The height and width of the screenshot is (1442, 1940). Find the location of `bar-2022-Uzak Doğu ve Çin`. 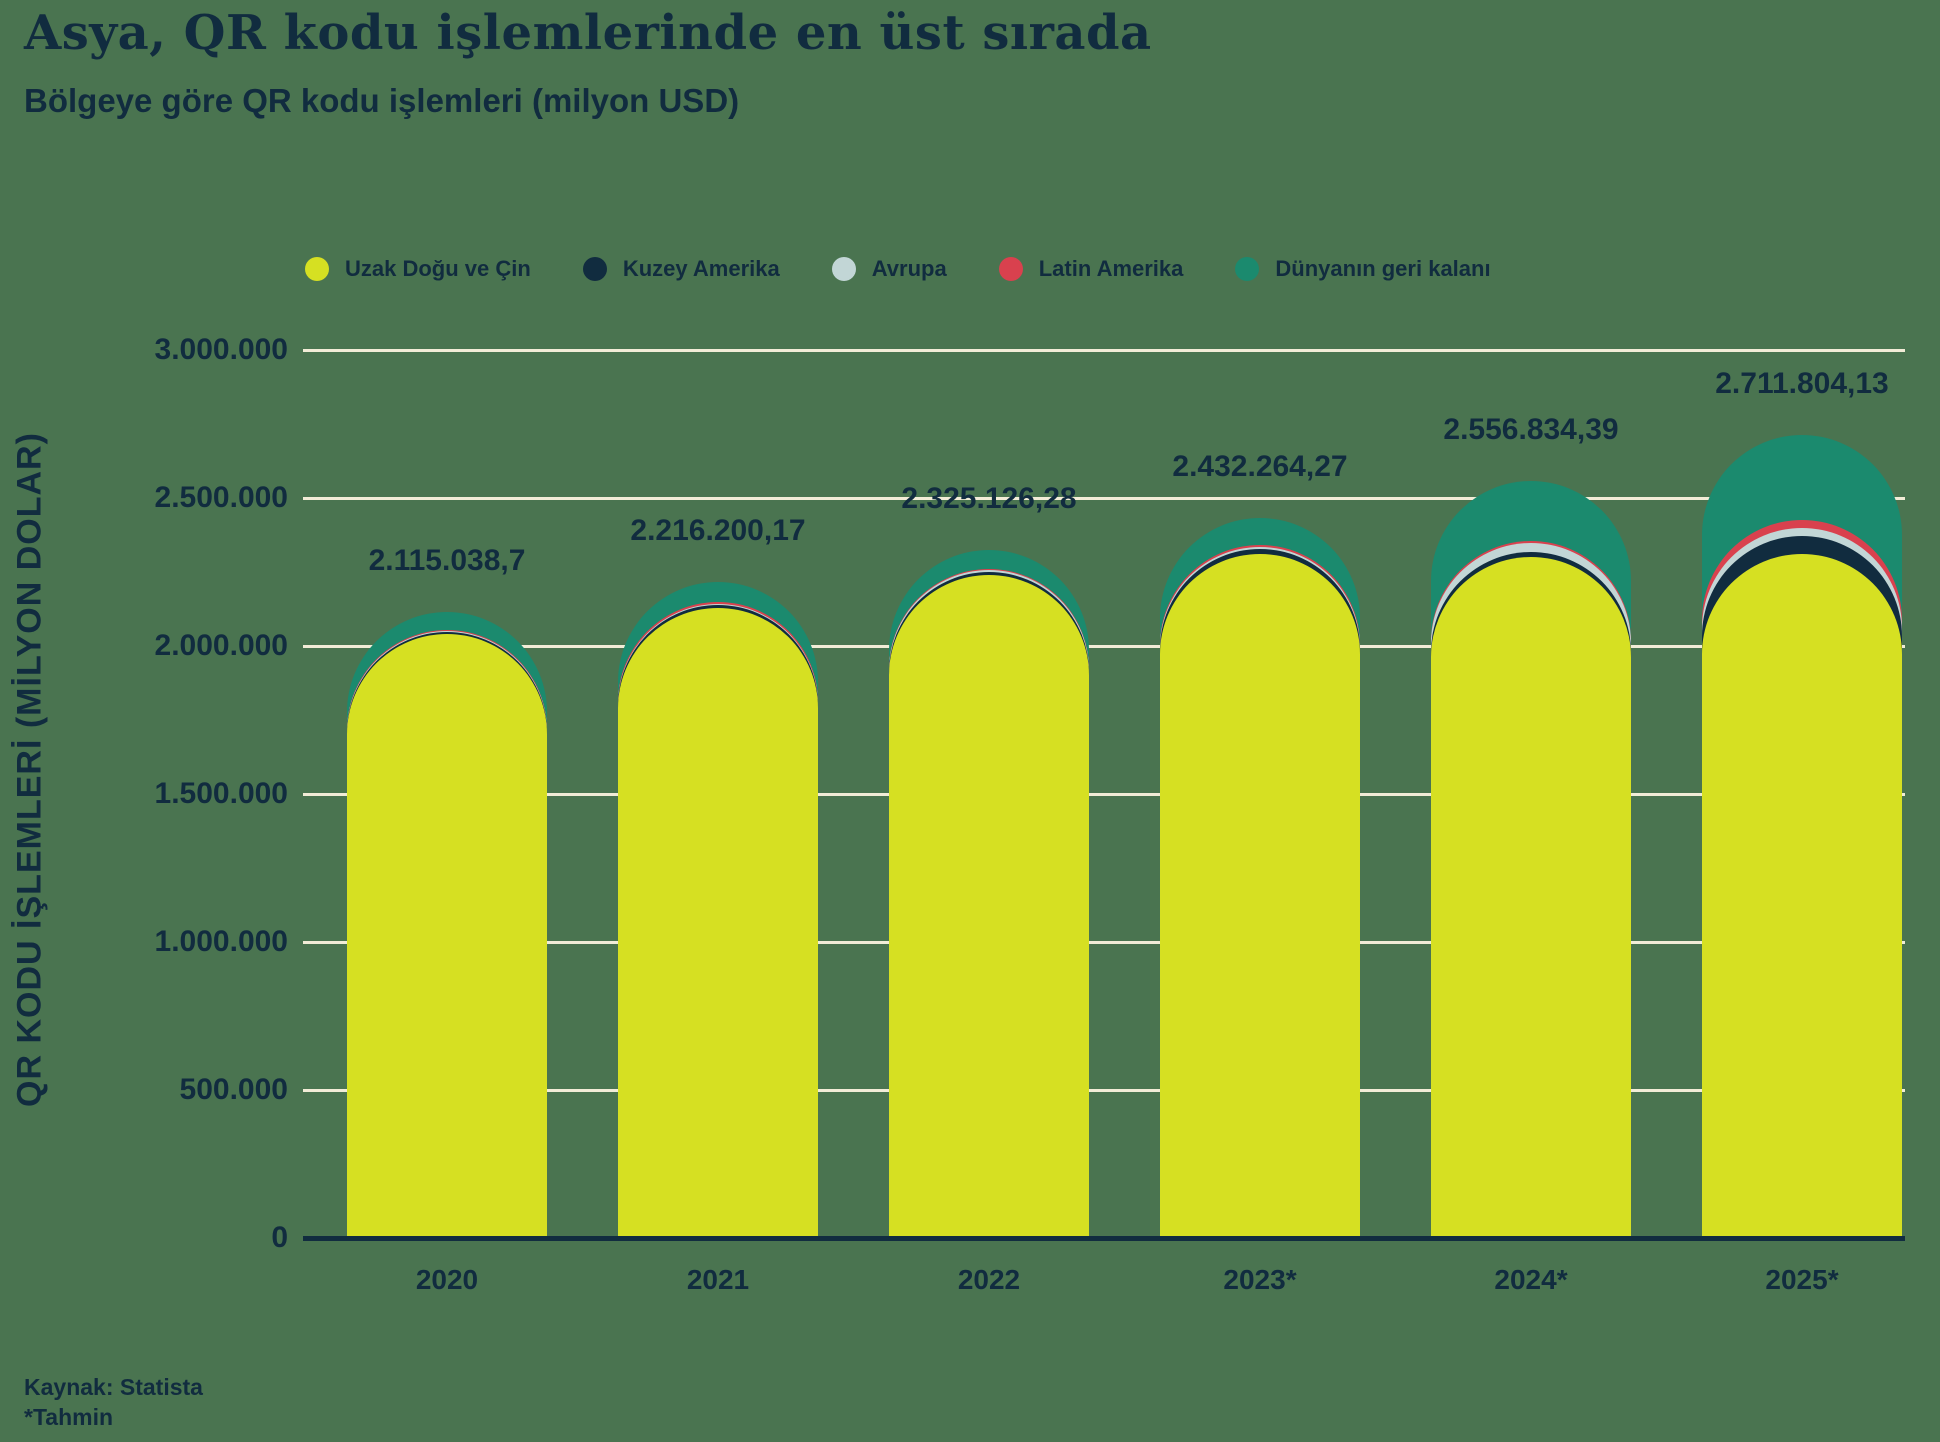

bar-2022-Uzak Doğu ve Çin is located at coordinates (989, 906).